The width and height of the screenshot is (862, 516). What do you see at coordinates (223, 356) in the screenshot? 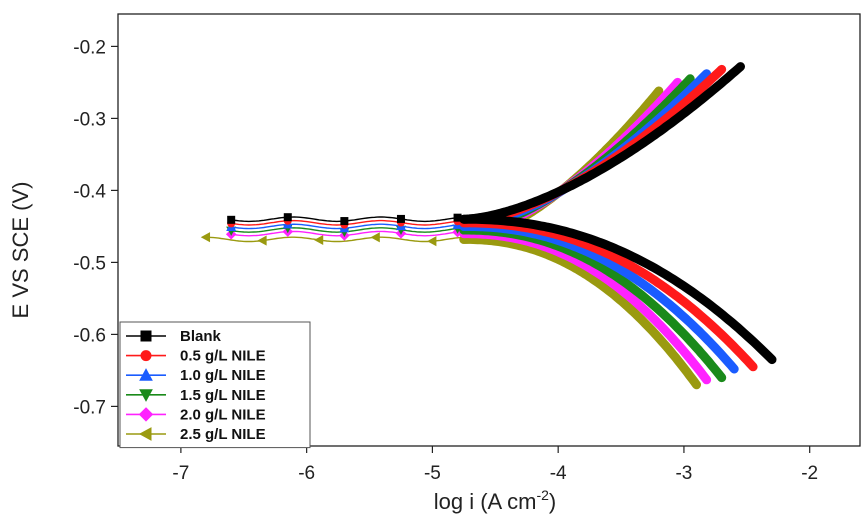
I see `legend-label: 0.5 g/L NILE` at bounding box center [223, 356].